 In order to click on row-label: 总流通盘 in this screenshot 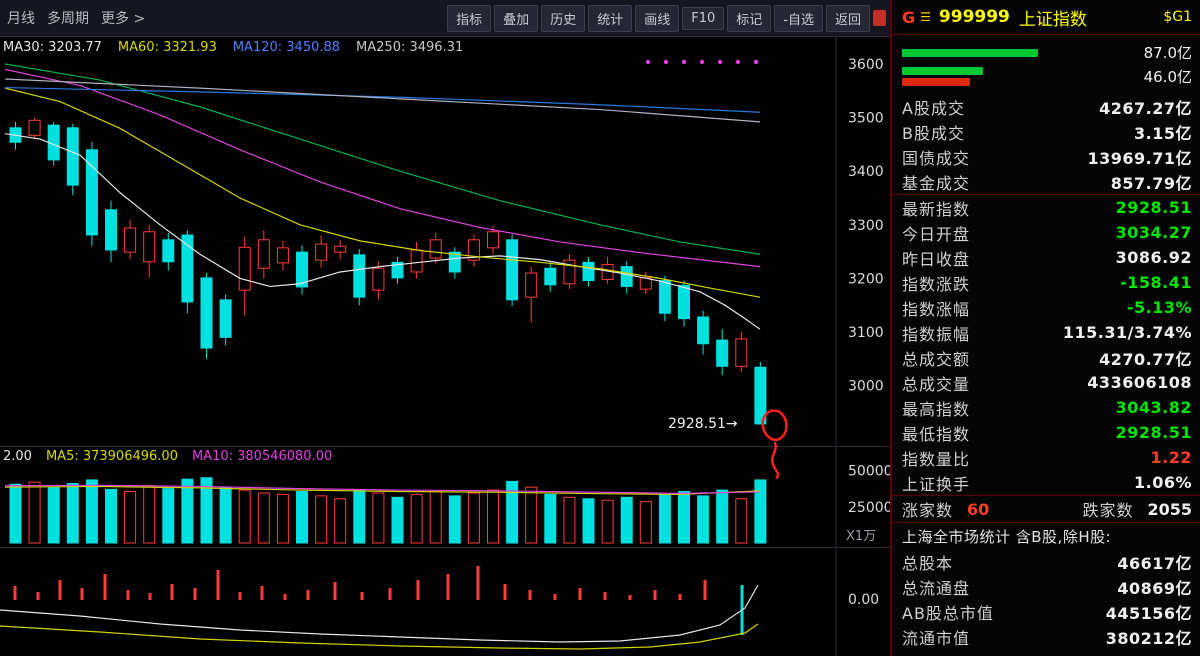, I will do `click(936, 588)`.